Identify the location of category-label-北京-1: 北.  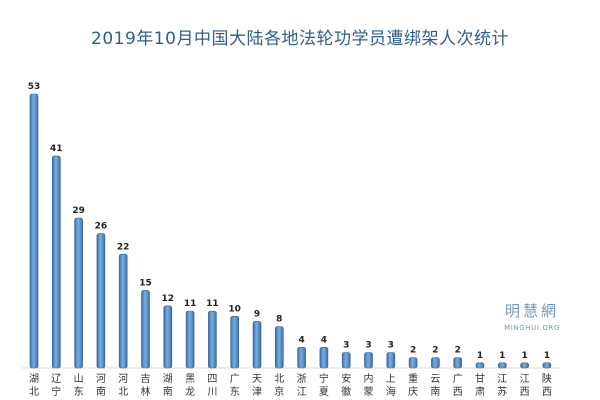
(279, 379).